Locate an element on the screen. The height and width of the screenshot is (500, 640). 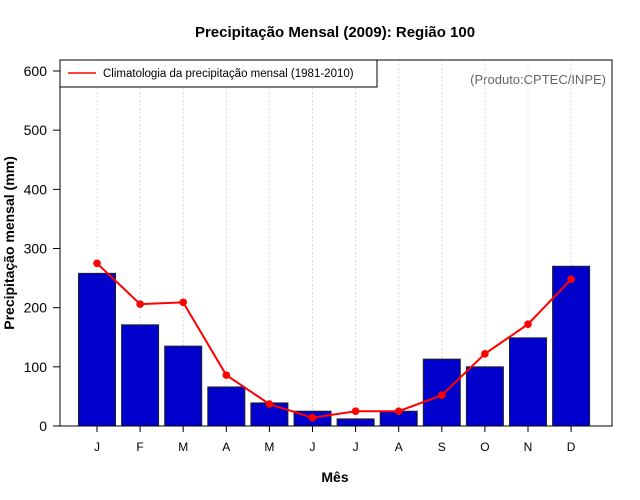
chart-title: Precipitação Mensal (2009): Região 100 is located at coordinates (335, 32).